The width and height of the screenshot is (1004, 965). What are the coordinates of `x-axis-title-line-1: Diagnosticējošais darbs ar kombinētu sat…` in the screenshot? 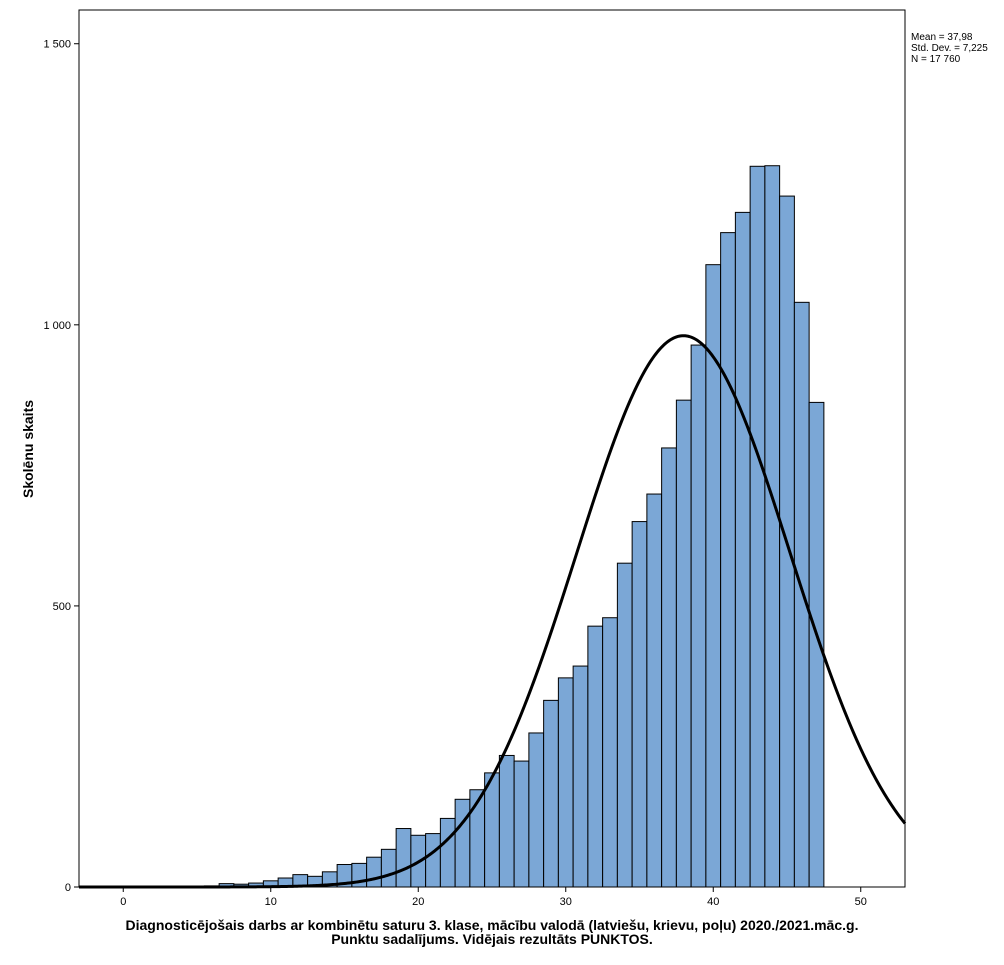 It's located at (492, 925).